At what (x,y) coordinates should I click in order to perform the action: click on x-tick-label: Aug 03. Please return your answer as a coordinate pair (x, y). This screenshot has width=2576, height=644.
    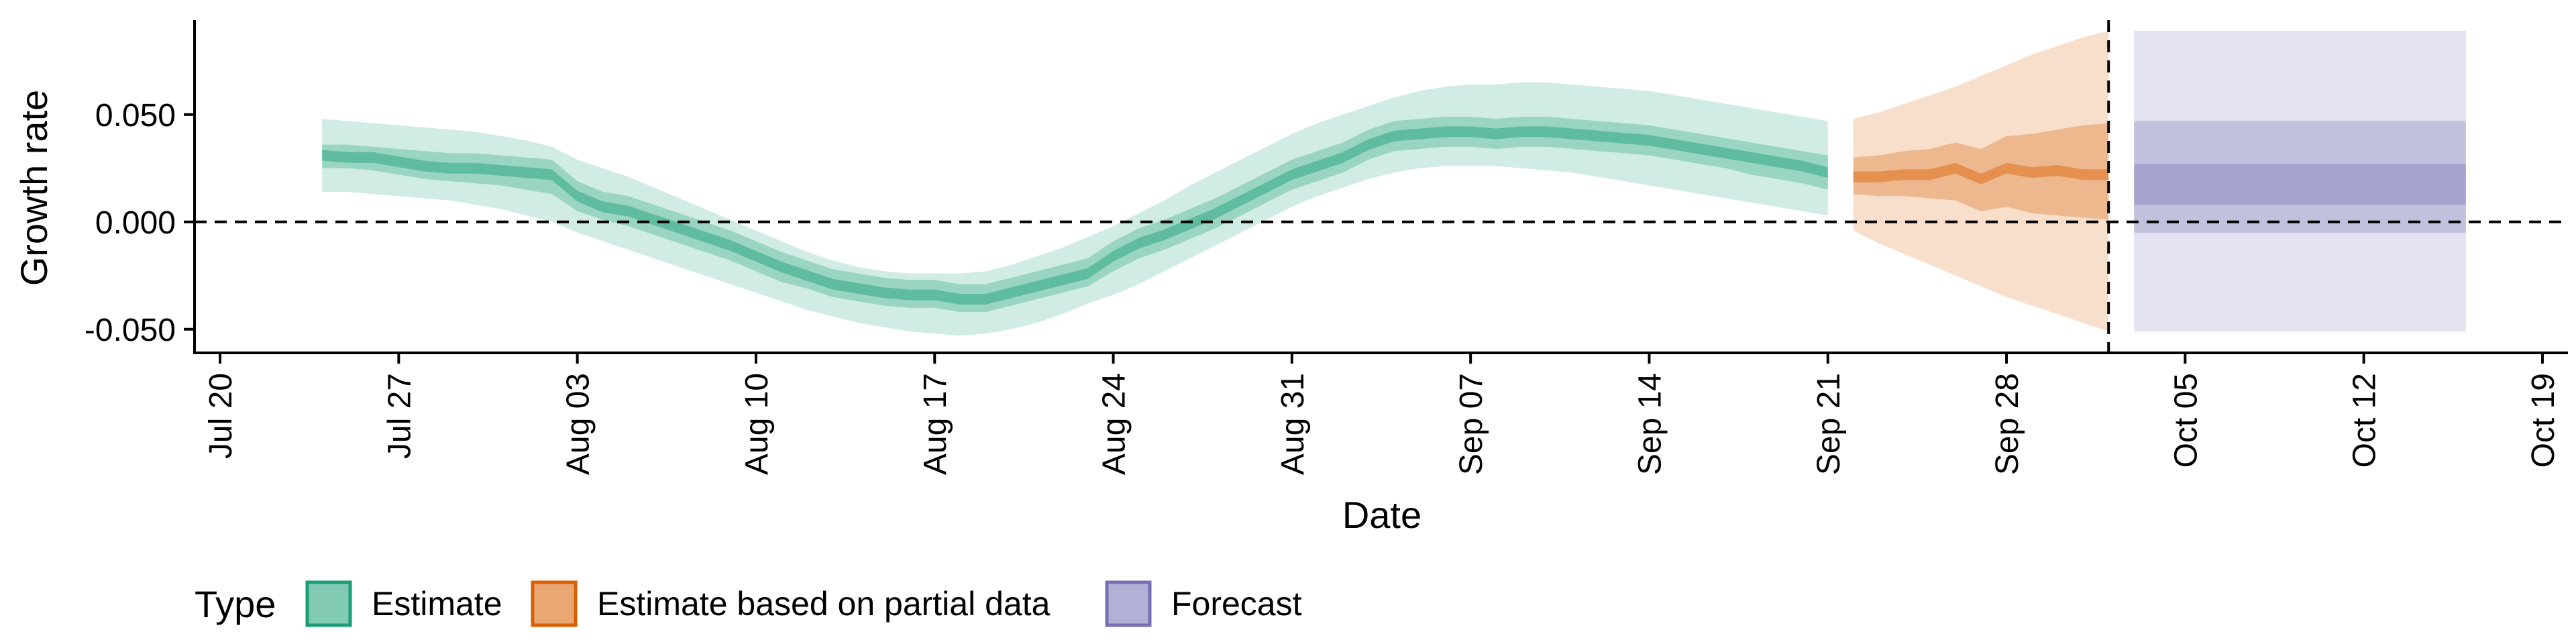
    Looking at the image, I should click on (578, 424).